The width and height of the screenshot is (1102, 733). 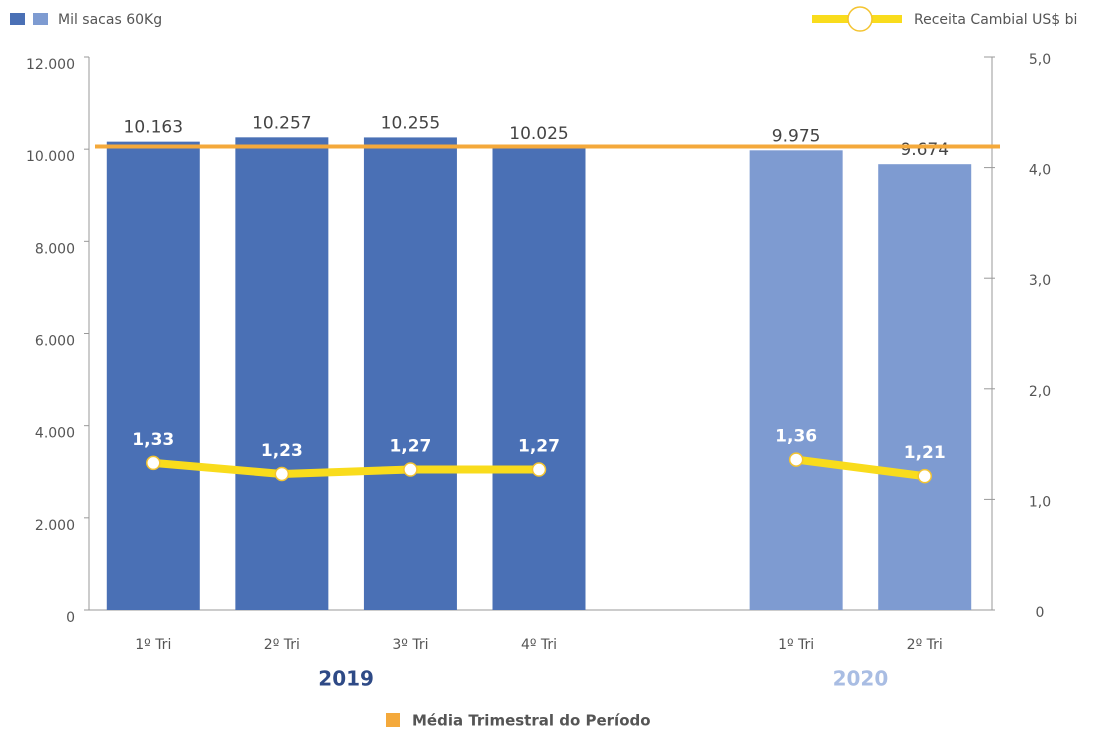 What do you see at coordinates (861, 679) in the screenshot?
I see `group-label: 2020` at bounding box center [861, 679].